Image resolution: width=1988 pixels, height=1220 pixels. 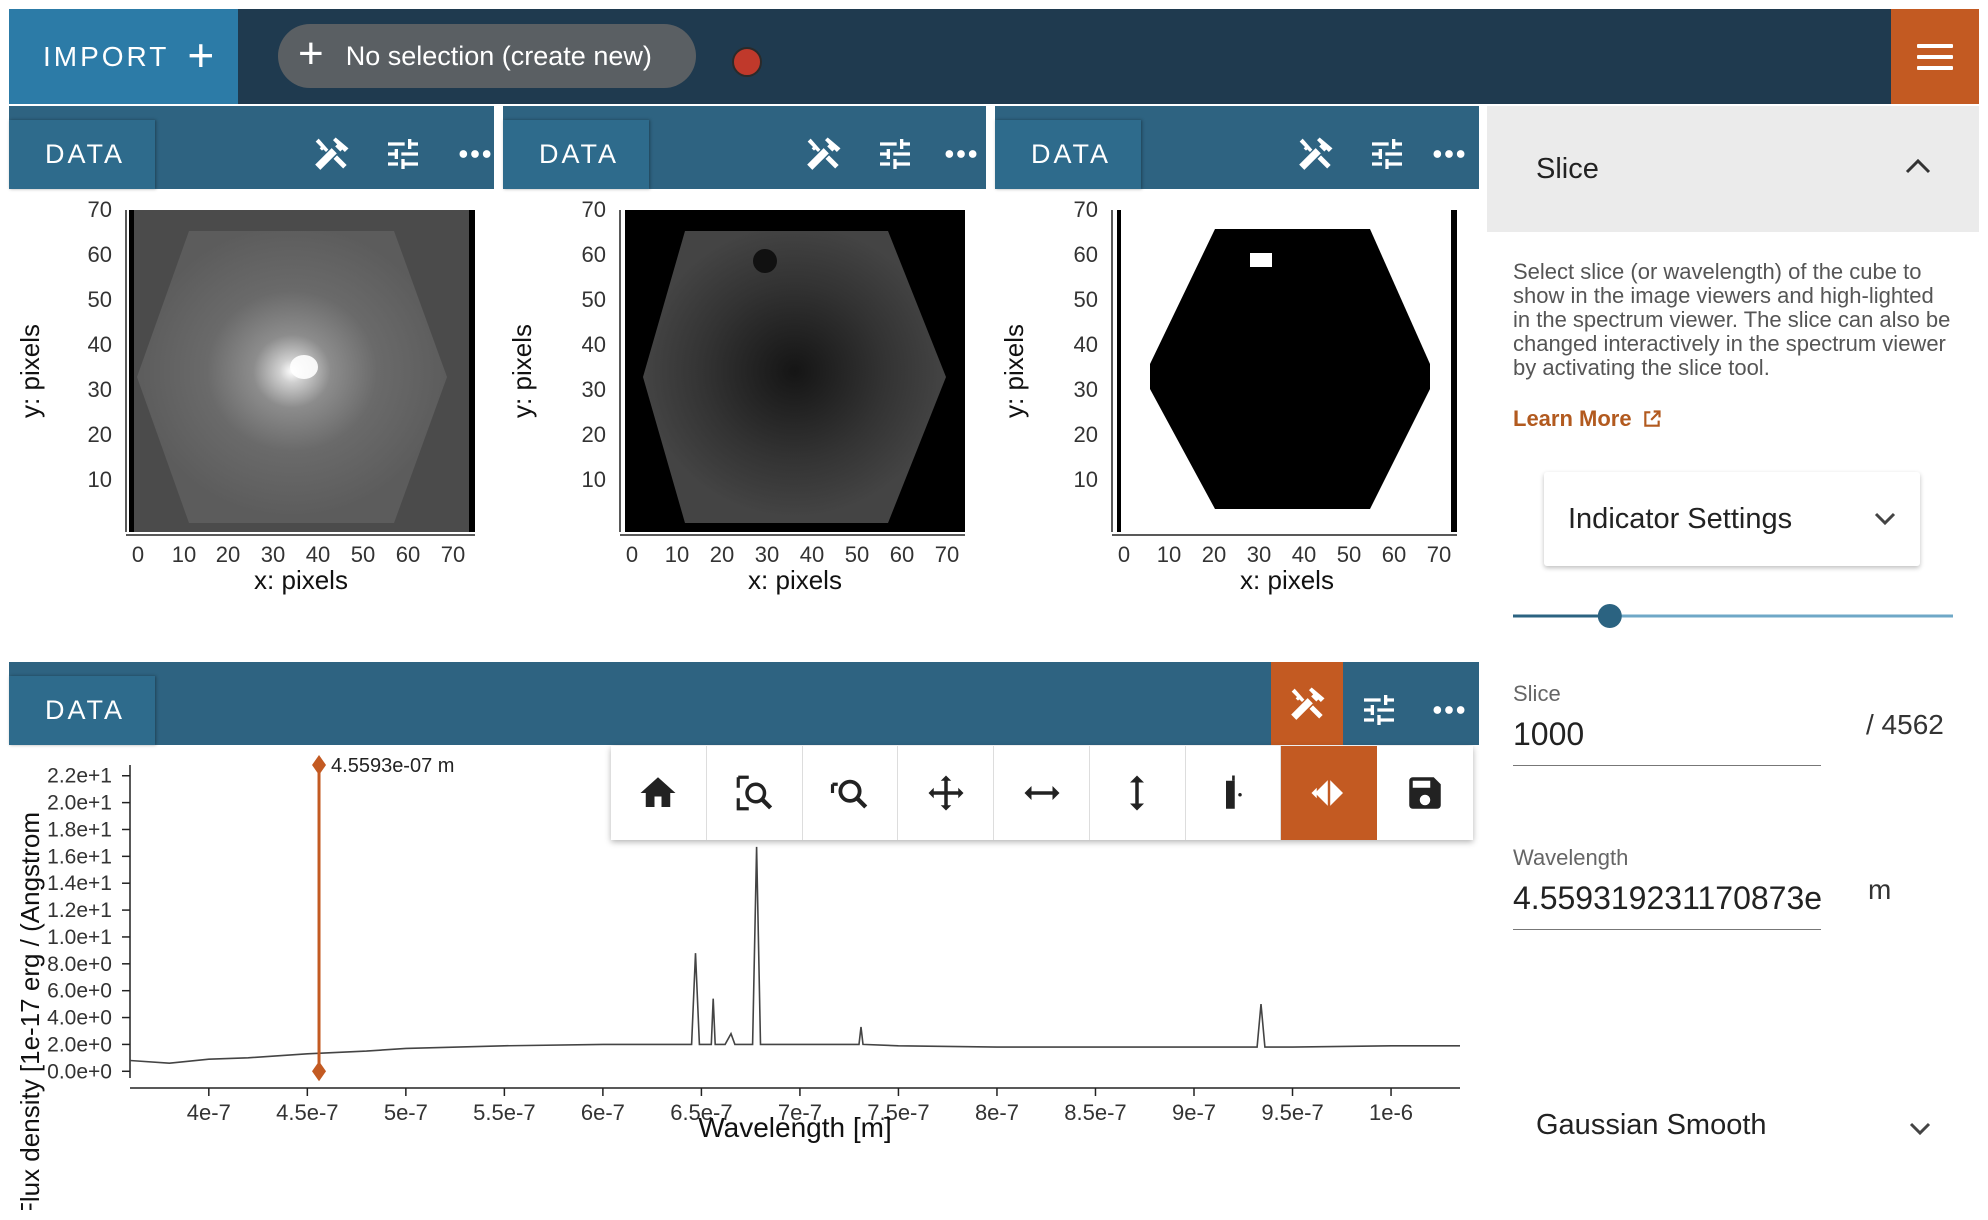 I want to click on image-edge-right, so click(x=472, y=371).